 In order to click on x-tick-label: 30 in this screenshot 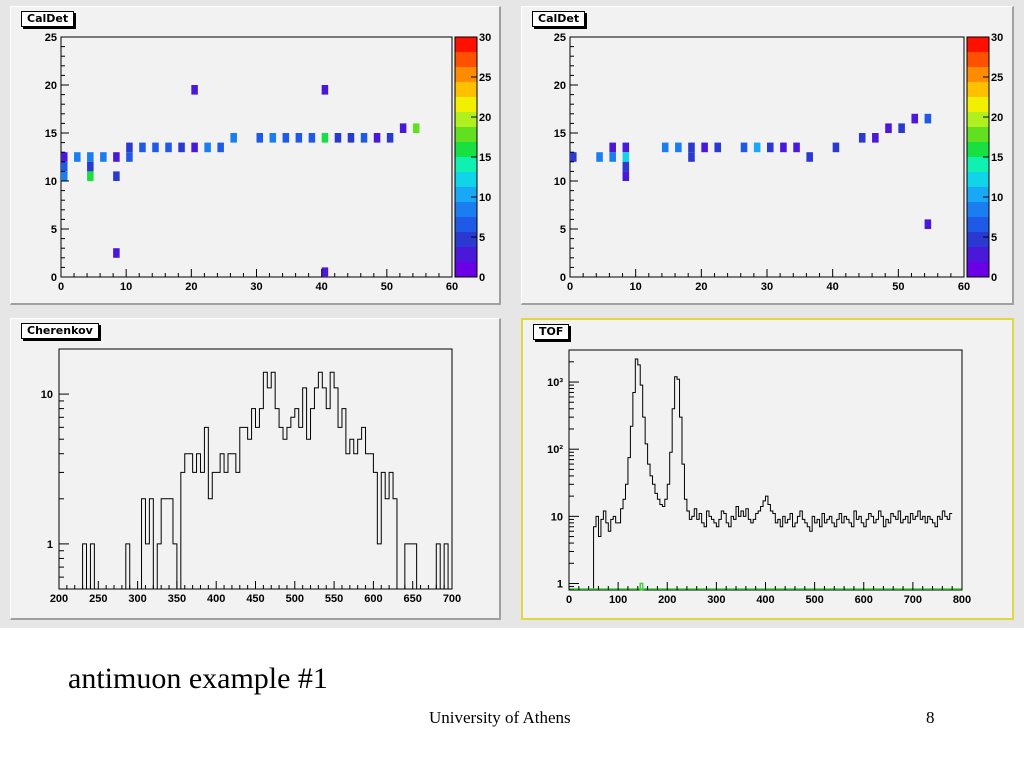, I will do `click(767, 287)`.